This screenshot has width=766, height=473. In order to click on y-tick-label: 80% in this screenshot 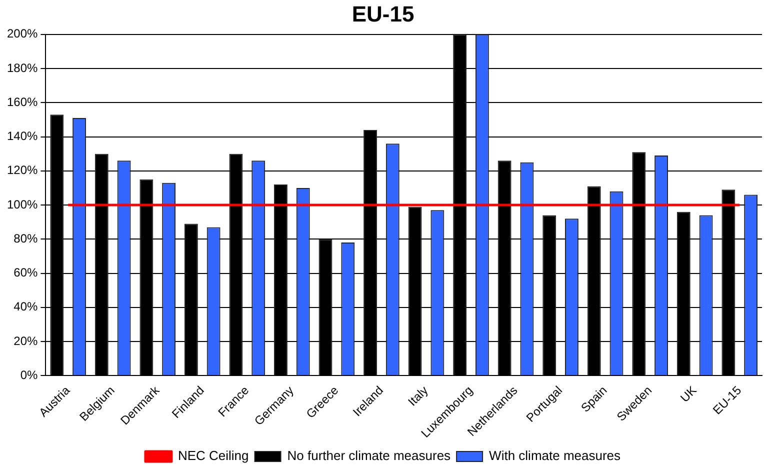, I will do `click(26, 238)`.